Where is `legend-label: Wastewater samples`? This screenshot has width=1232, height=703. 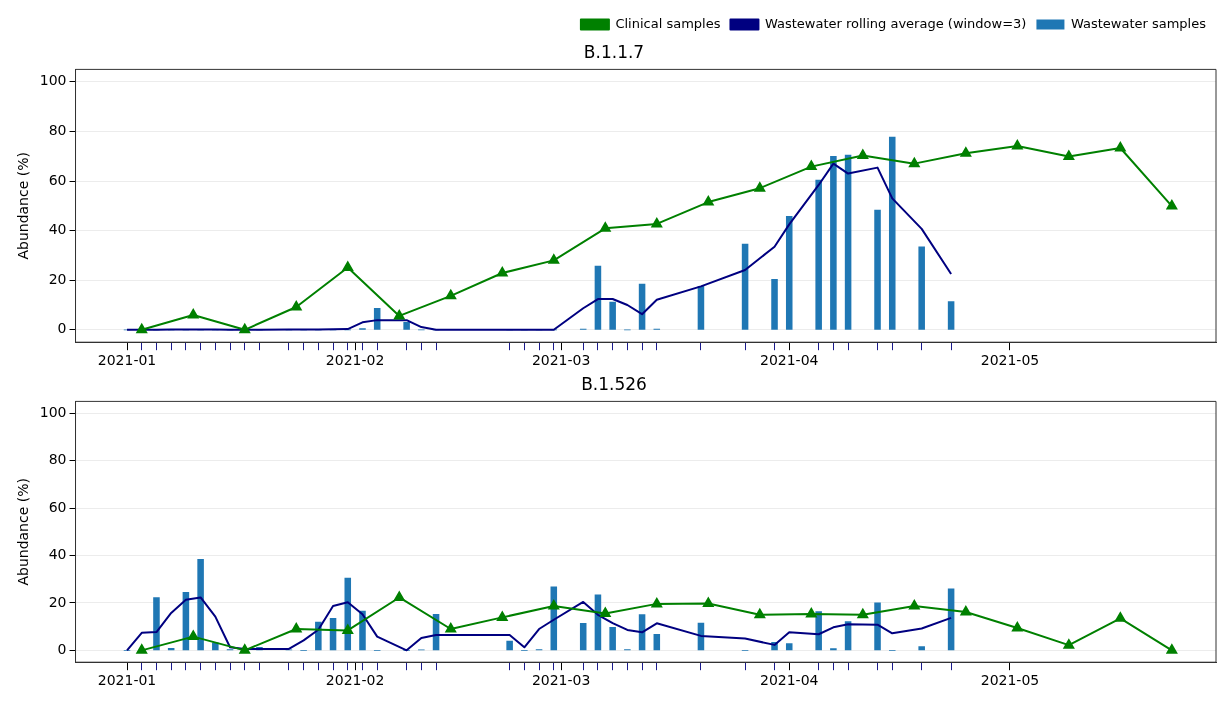 legend-label: Wastewater samples is located at coordinates (1138, 23).